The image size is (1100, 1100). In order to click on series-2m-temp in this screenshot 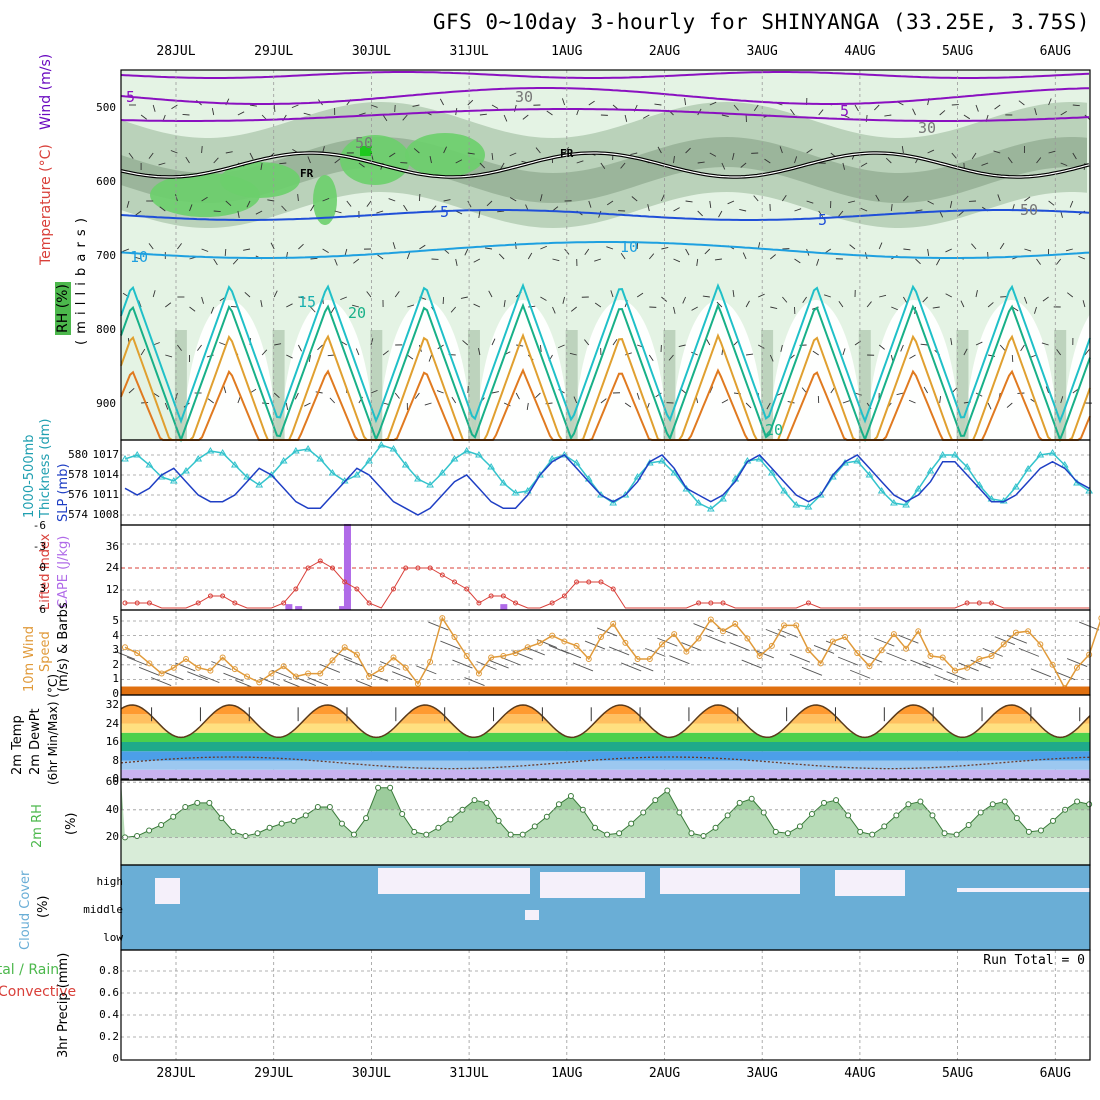, I will do `click(605, 721)`.